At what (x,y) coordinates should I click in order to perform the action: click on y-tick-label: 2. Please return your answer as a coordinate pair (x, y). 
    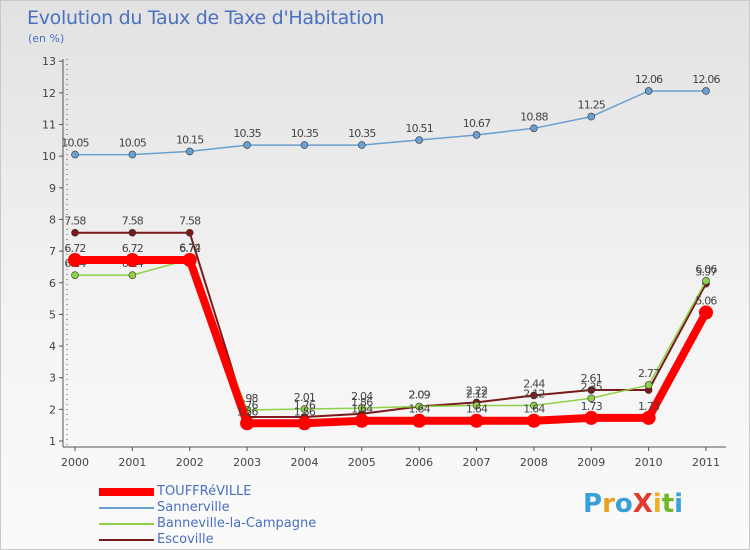
    Looking at the image, I should click on (52, 409).